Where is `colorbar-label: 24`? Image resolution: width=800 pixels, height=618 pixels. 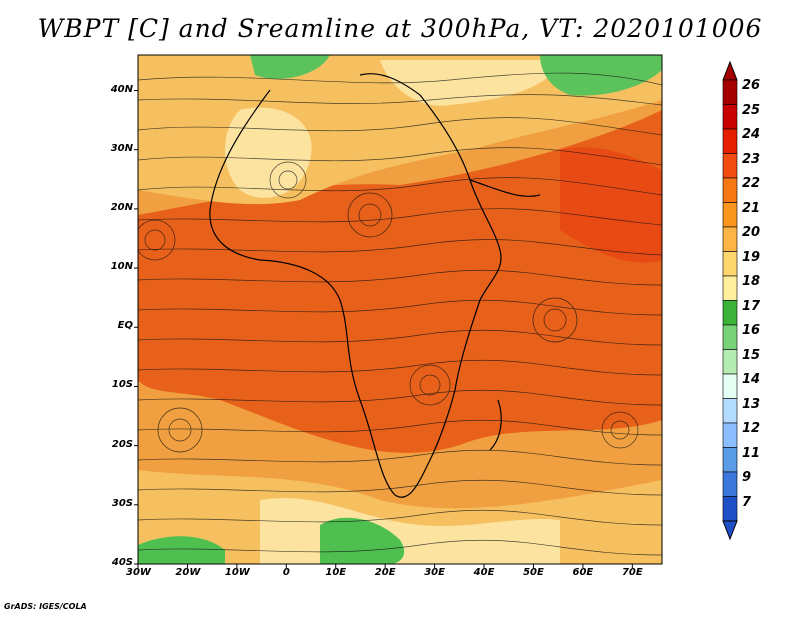
colorbar-label: 24 is located at coordinates (751, 134).